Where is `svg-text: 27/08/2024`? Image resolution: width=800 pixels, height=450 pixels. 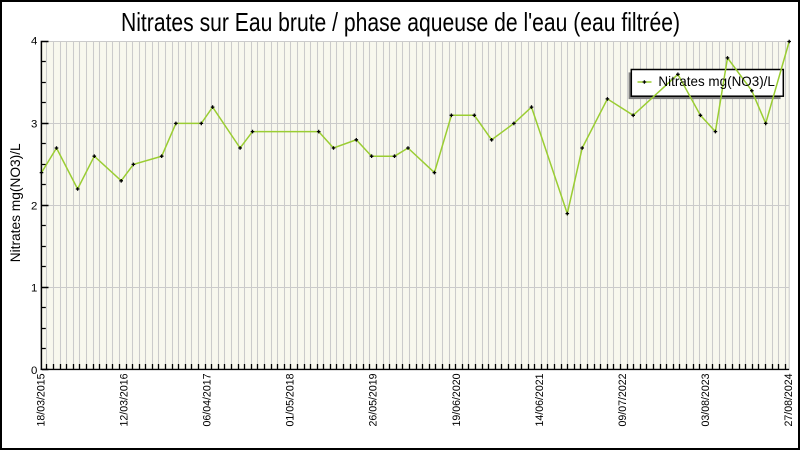
svg-text: 27/08/2024 is located at coordinates (789, 399).